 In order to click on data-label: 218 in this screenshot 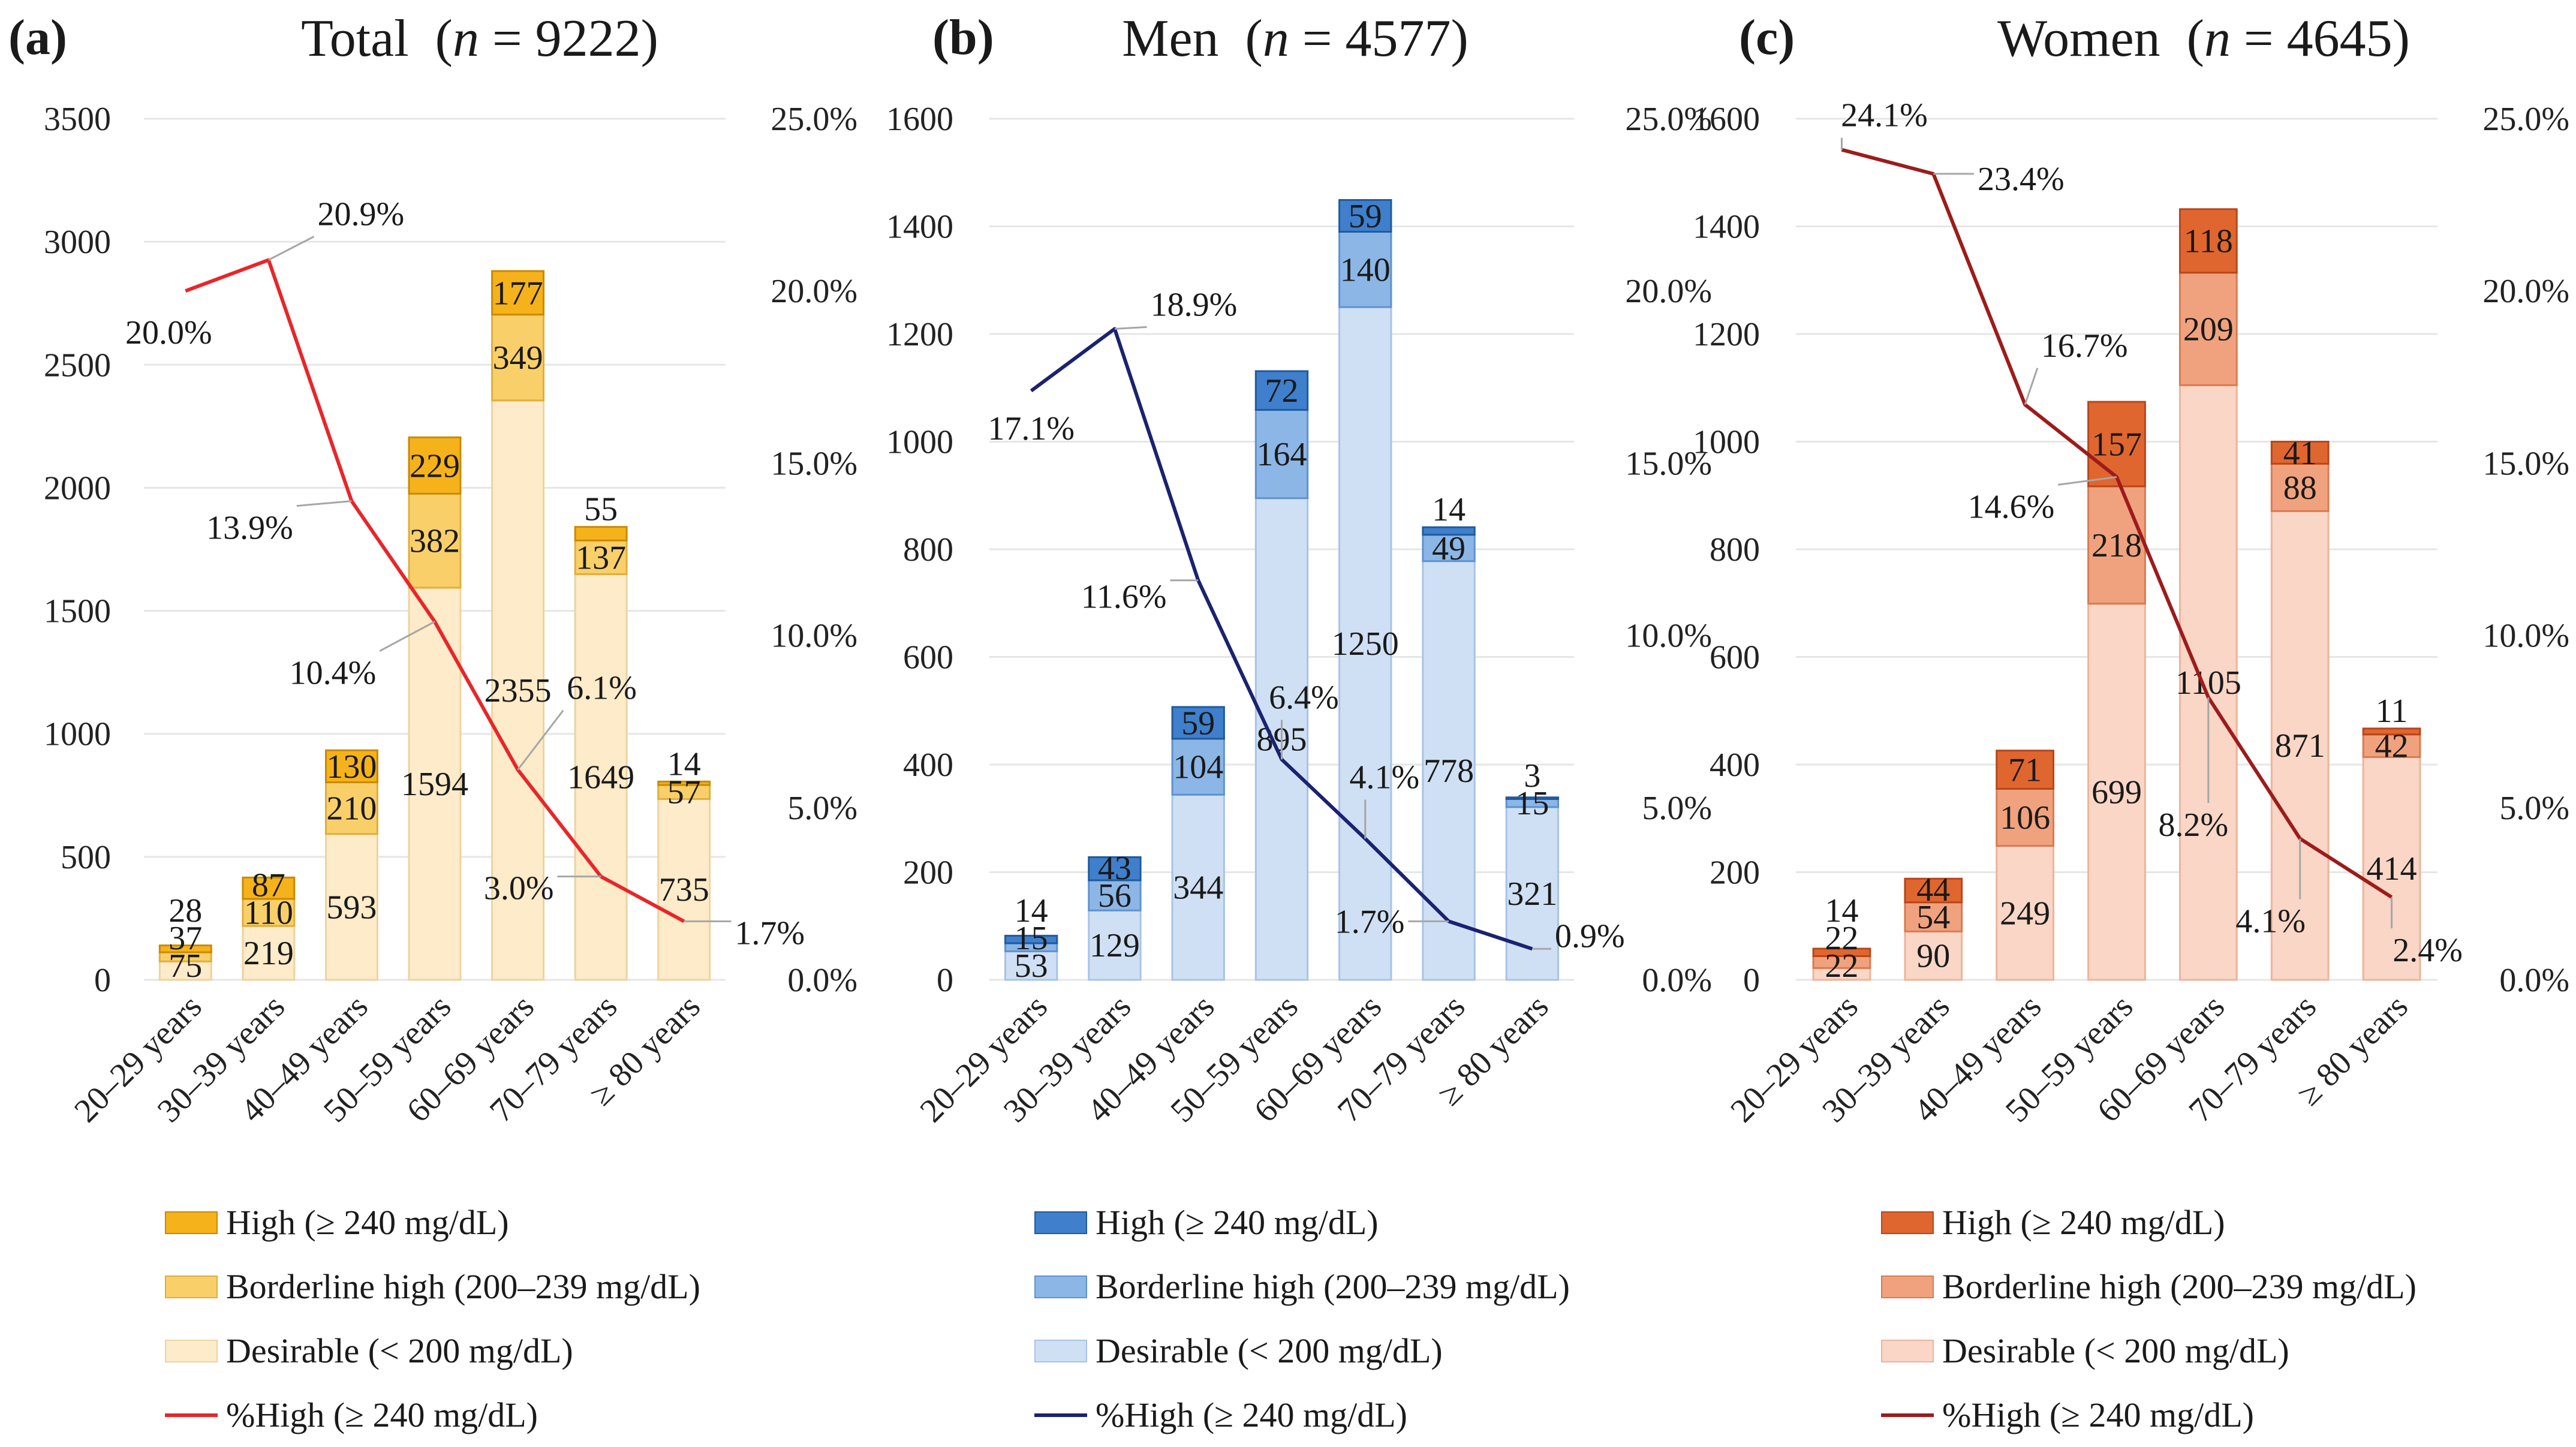, I will do `click(2117, 546)`.